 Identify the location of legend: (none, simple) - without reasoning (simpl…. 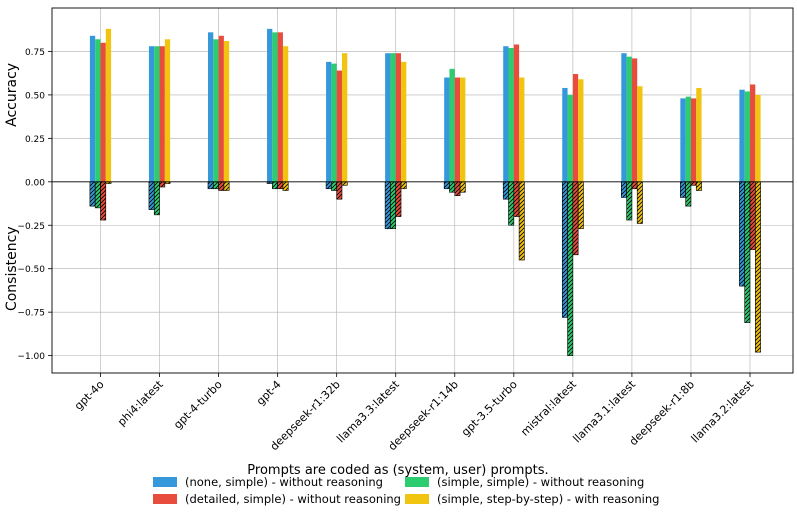
(406, 490).